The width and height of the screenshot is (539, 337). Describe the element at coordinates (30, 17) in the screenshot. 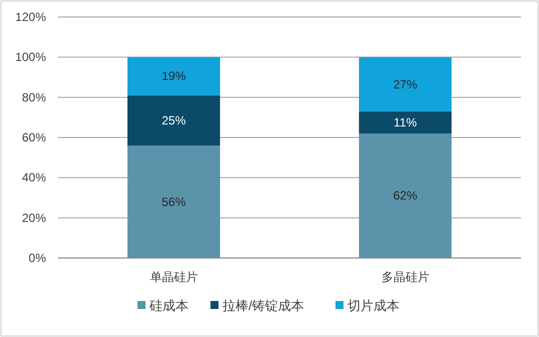

I see `y-tick-label: 120%` at that location.